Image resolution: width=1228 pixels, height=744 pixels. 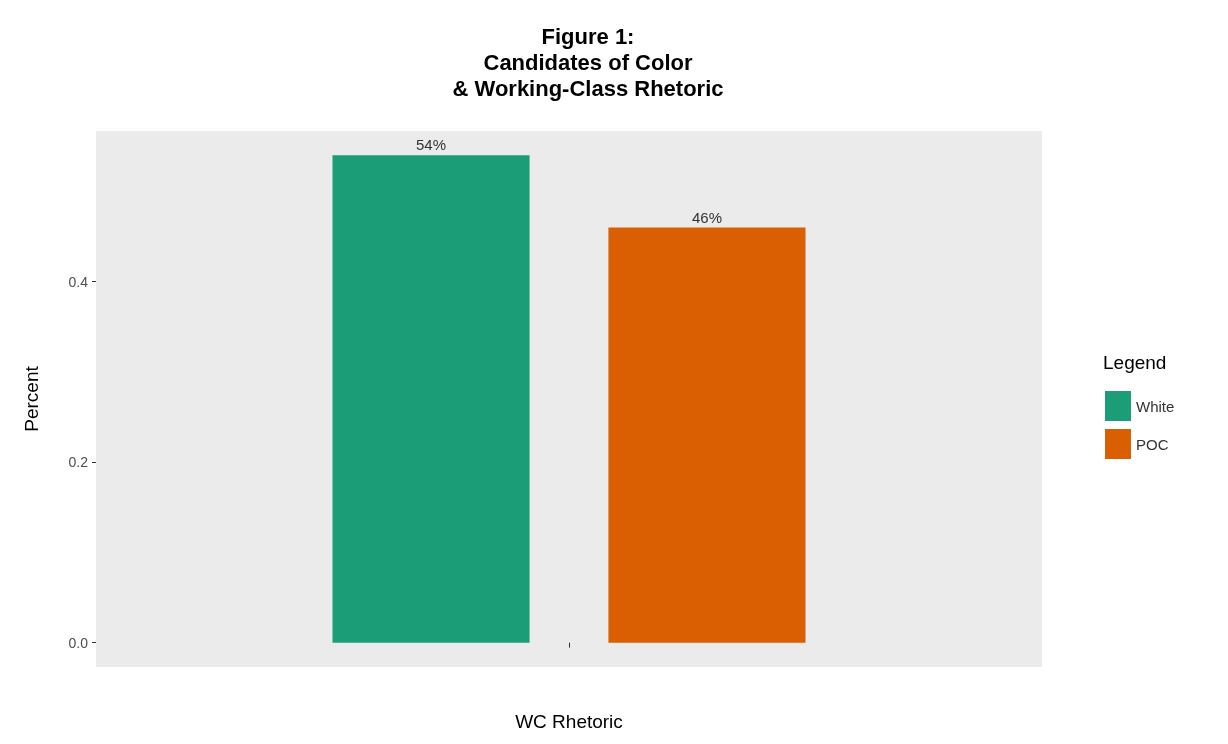 What do you see at coordinates (431, 145) in the screenshot?
I see `data-label: 54%` at bounding box center [431, 145].